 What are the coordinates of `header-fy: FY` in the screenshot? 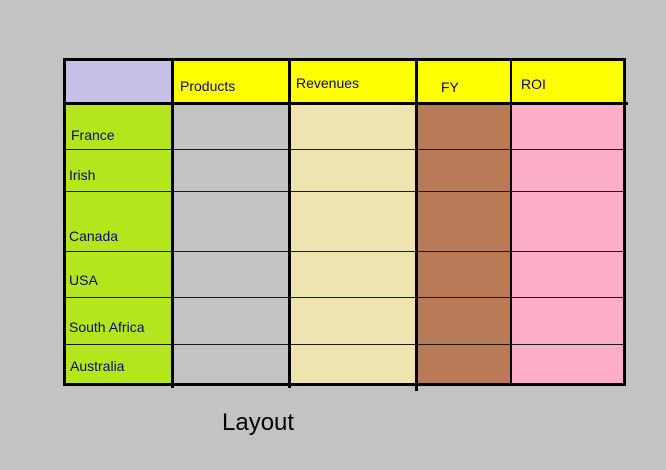 It's located at (450, 87).